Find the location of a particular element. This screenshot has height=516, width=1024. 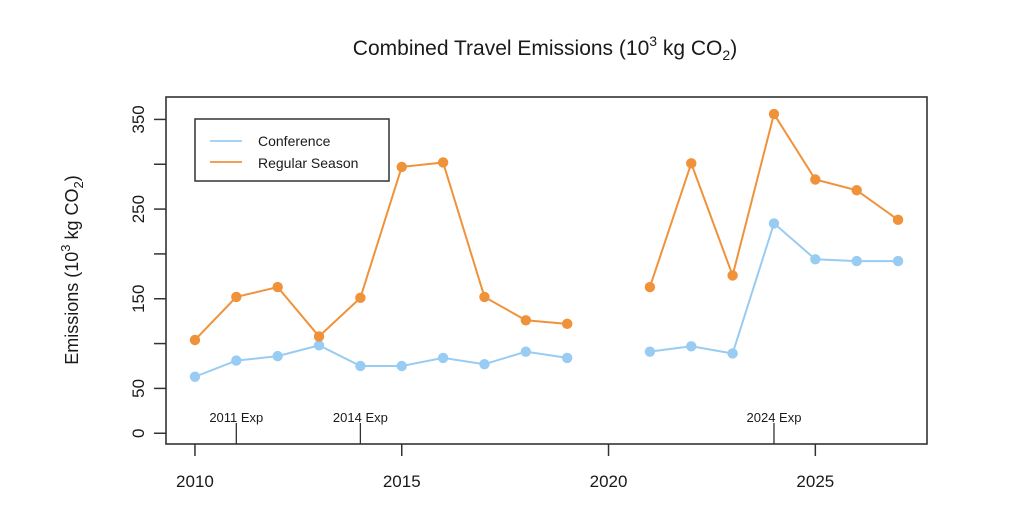

y-tick-label-50: 50 is located at coordinates (138, 388).